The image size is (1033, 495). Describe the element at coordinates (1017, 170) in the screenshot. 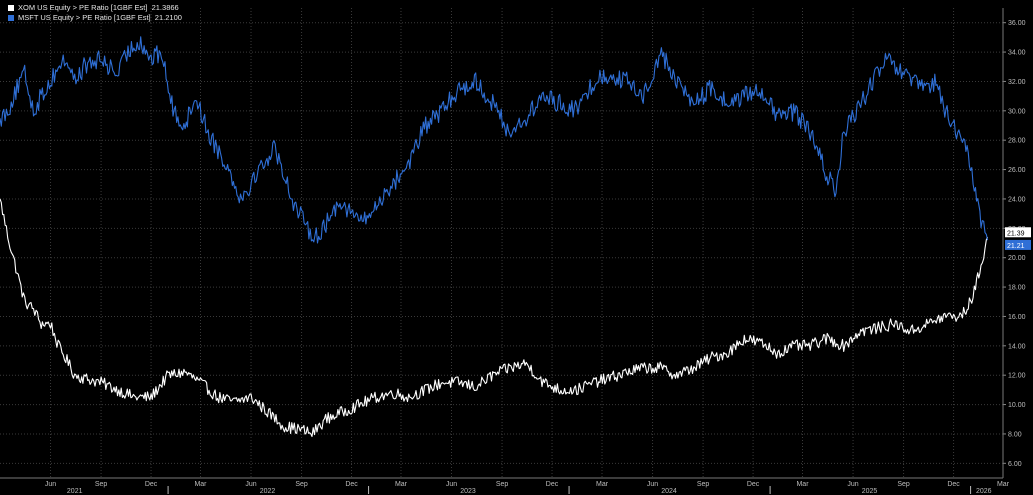

I see `y-tick-label: 26.00` at that location.